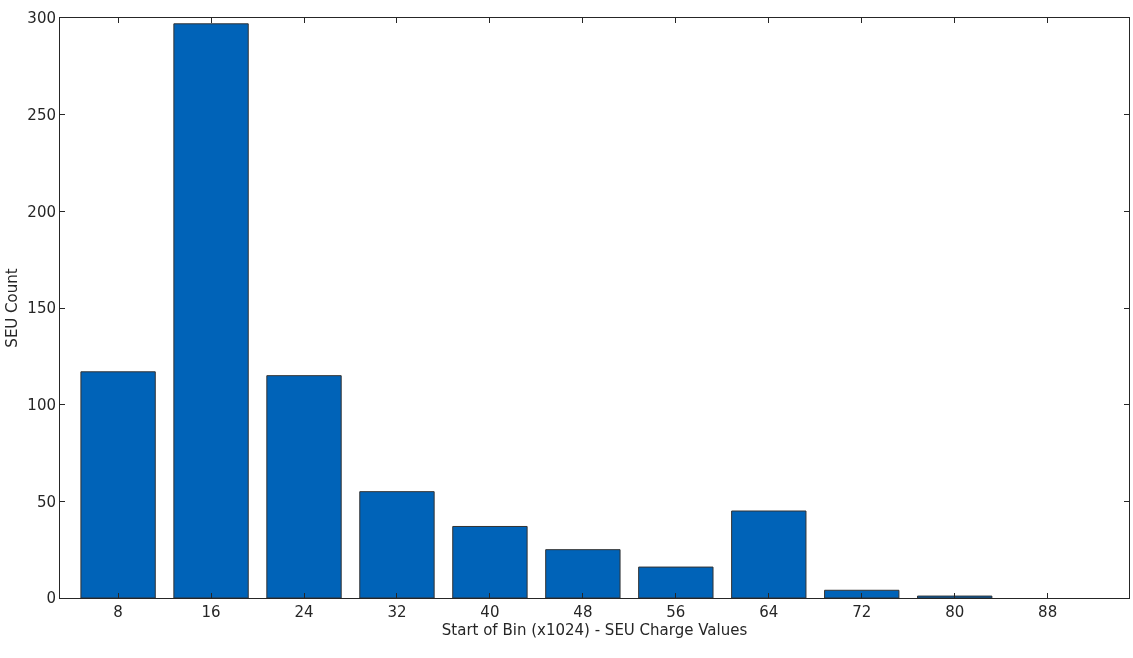 The width and height of the screenshot is (1133, 658). Describe the element at coordinates (1048, 612) in the screenshot. I see `x-tick-label: 88` at that location.